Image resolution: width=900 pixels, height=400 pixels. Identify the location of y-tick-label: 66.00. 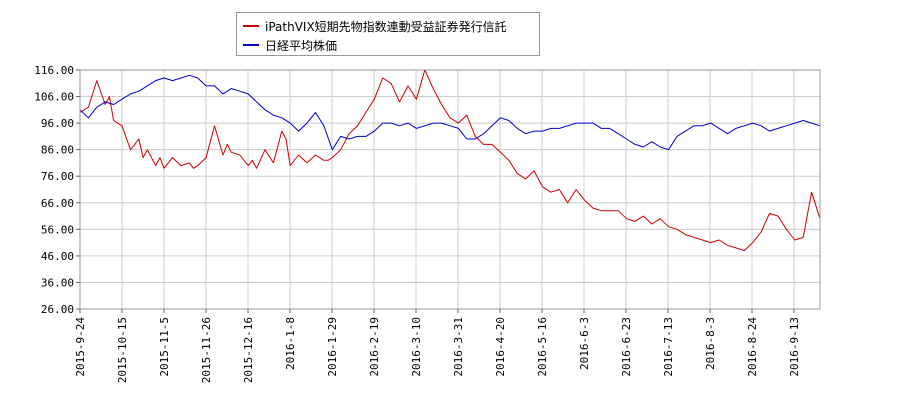
(57, 203).